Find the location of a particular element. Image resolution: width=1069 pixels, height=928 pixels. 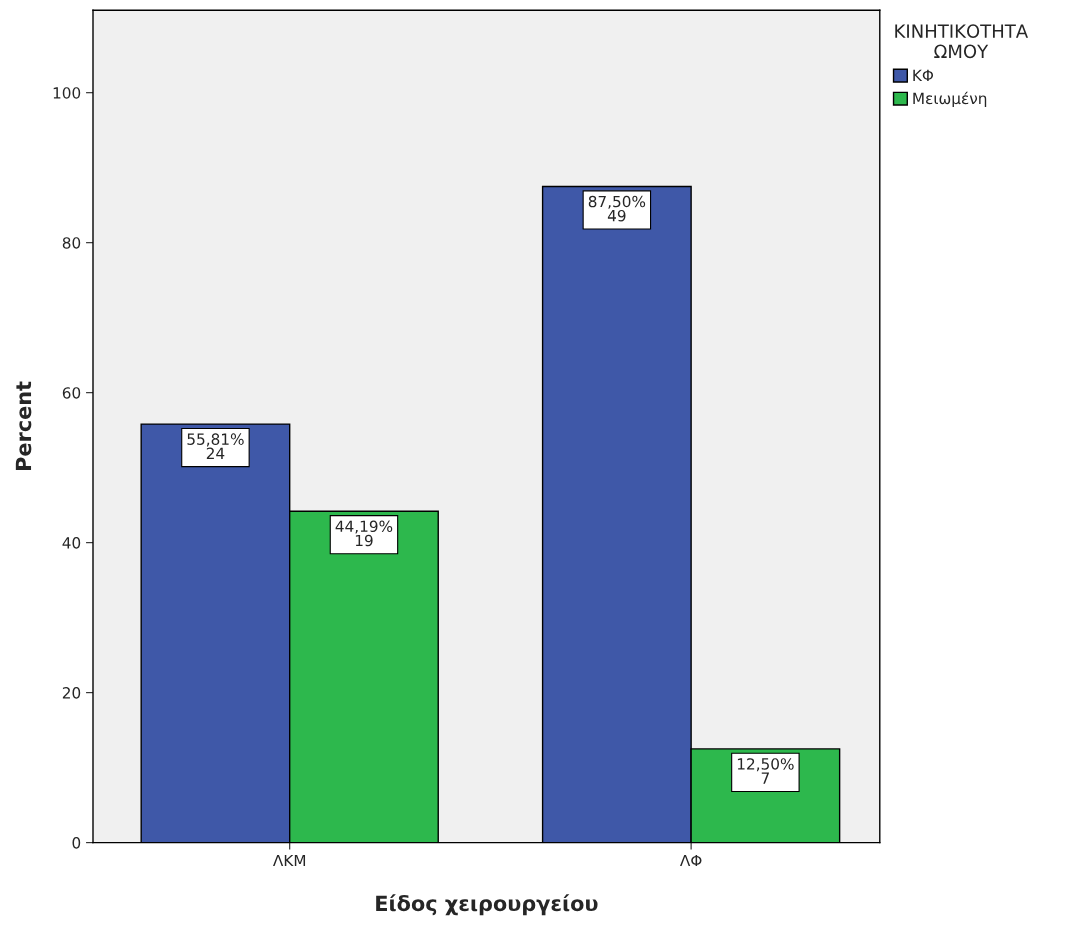

x-tick-label: ΛΚΜ is located at coordinates (289, 860).